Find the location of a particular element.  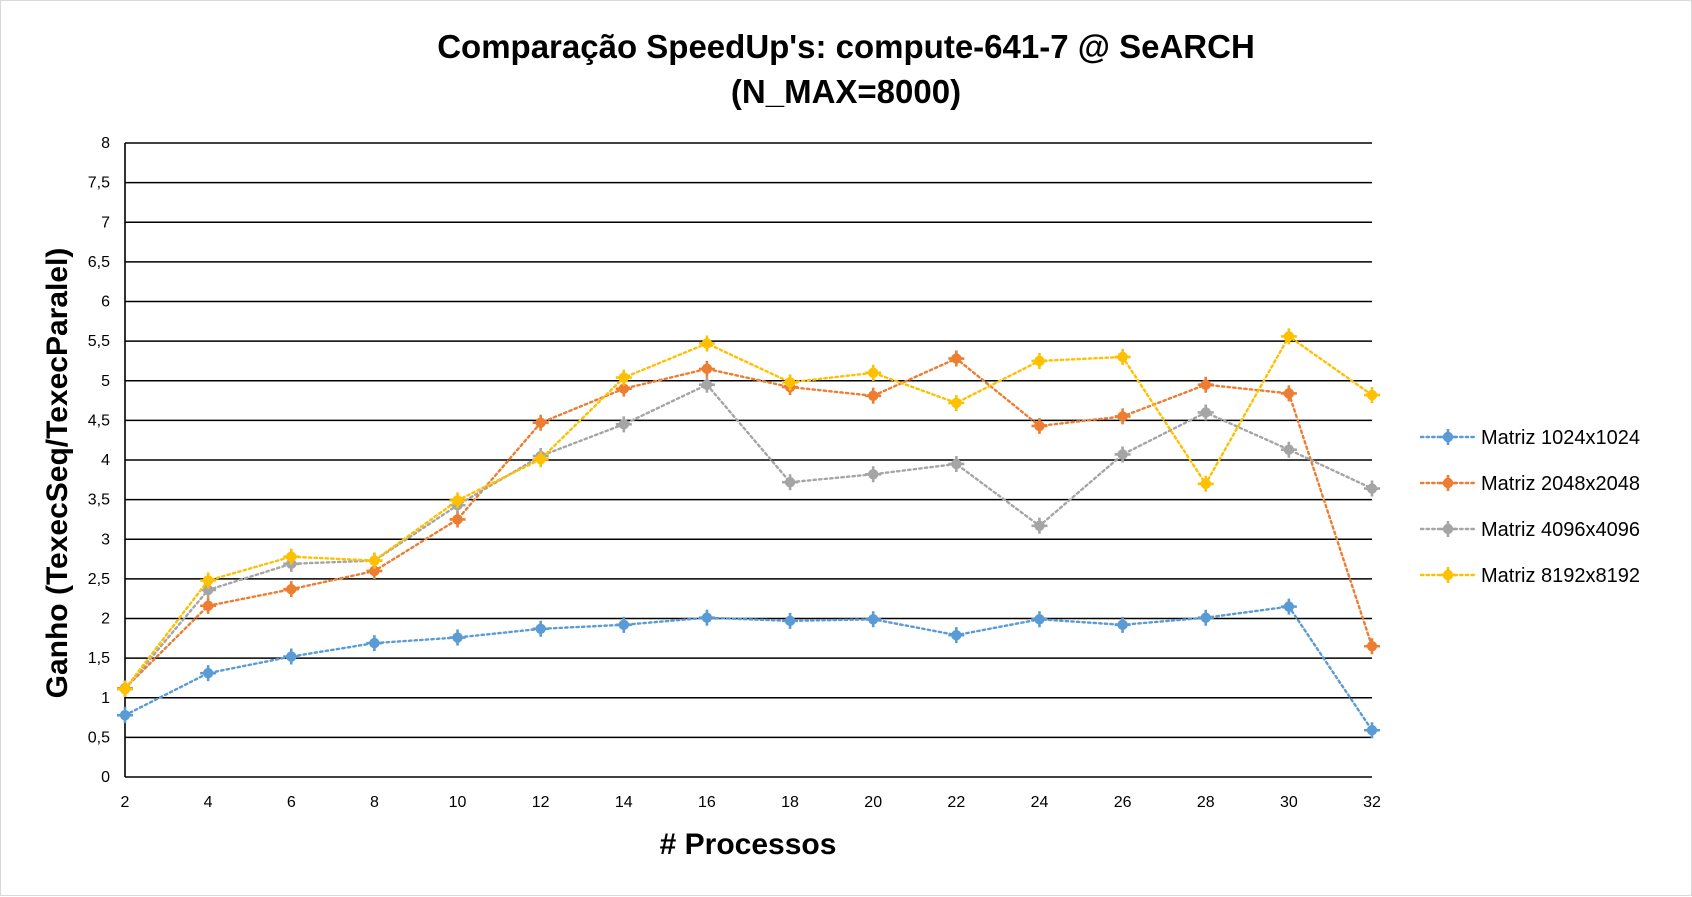

y-tick-label: 8 is located at coordinates (105, 143).